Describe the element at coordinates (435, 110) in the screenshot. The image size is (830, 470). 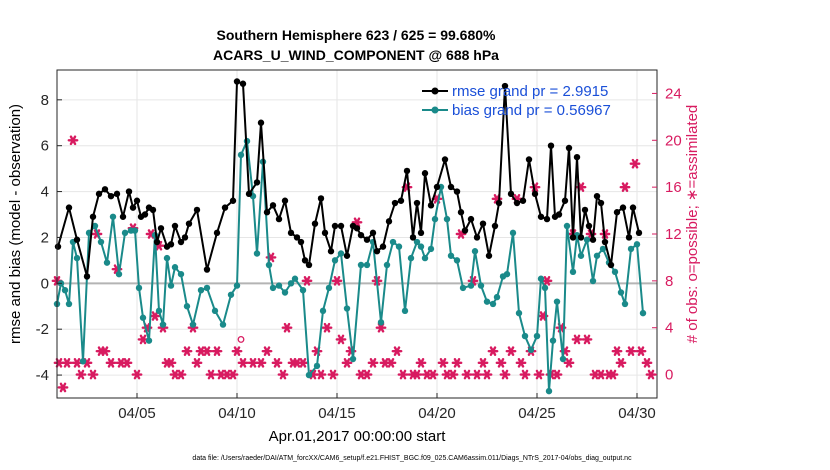
I see `legend-bias-marker` at that location.